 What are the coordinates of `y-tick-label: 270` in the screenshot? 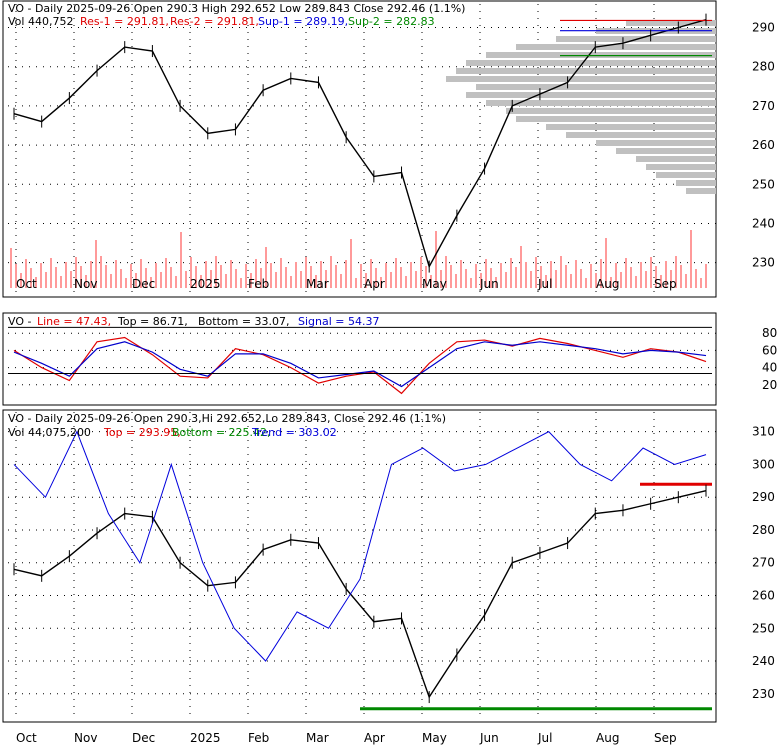 It's located at (763, 563).